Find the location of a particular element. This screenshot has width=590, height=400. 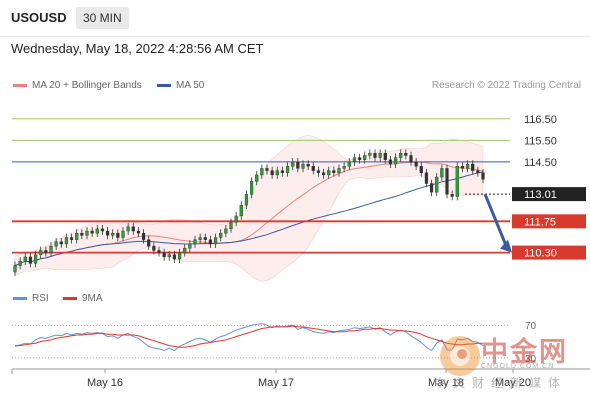

level-label-1: 115.50 is located at coordinates (540, 141).